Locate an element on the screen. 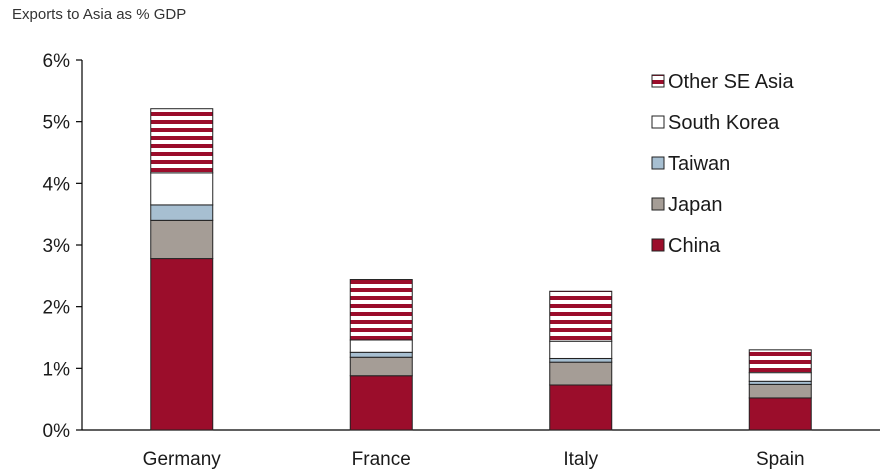  legend-swatch-taiwan is located at coordinates (658, 163).